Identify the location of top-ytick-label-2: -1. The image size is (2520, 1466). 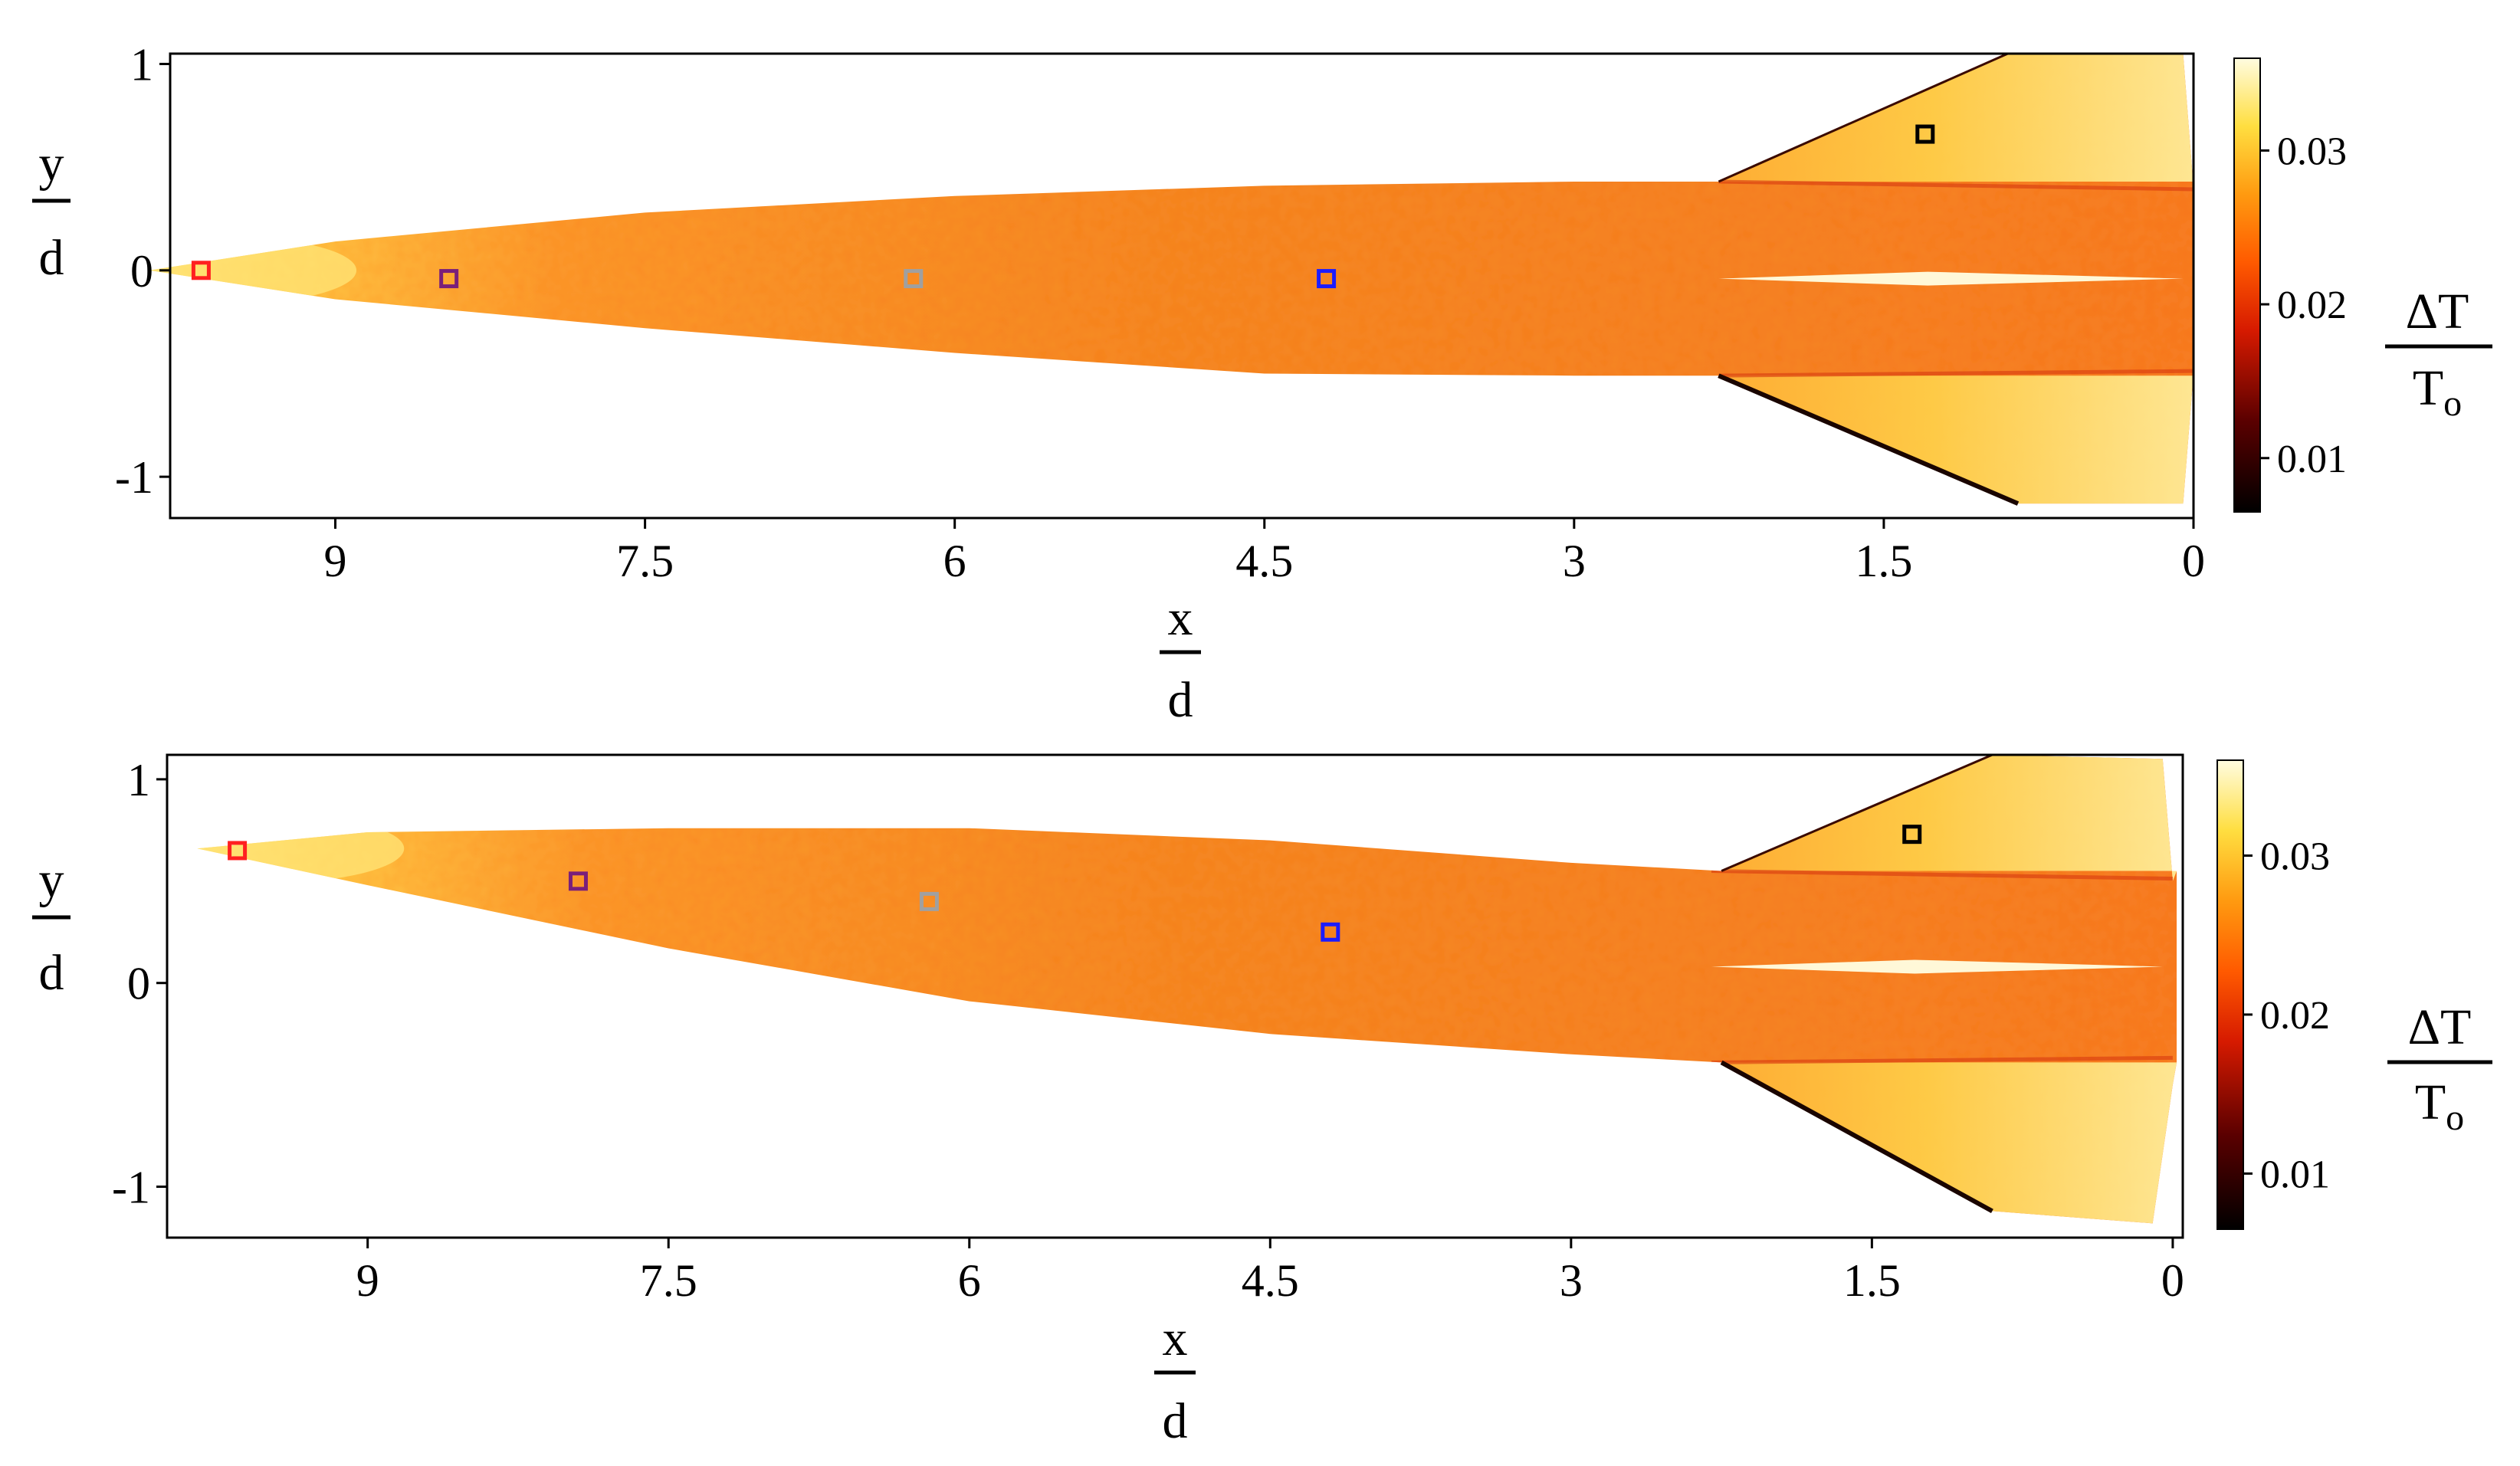
(134, 477).